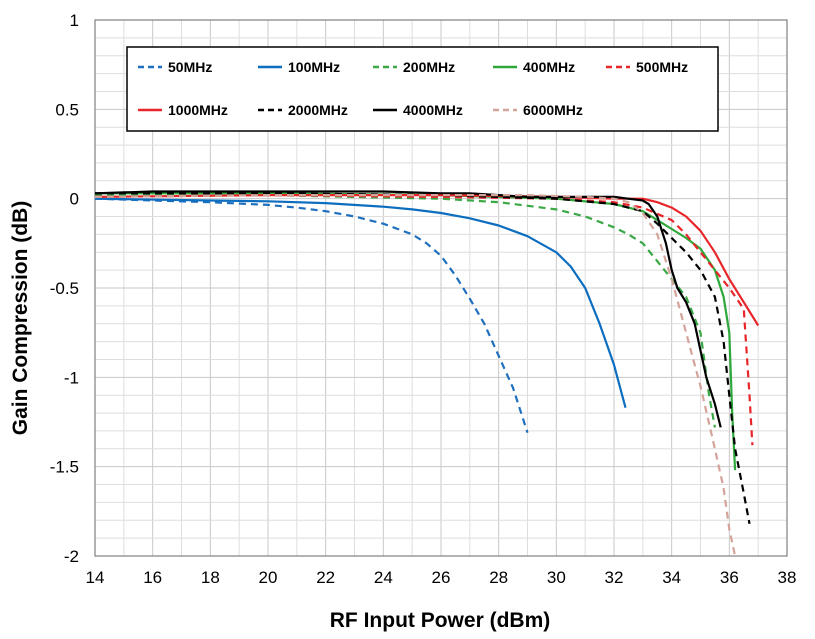  Describe the element at coordinates (440, 620) in the screenshot. I see `x-axis-title: RF Input Power (dBm)` at that location.